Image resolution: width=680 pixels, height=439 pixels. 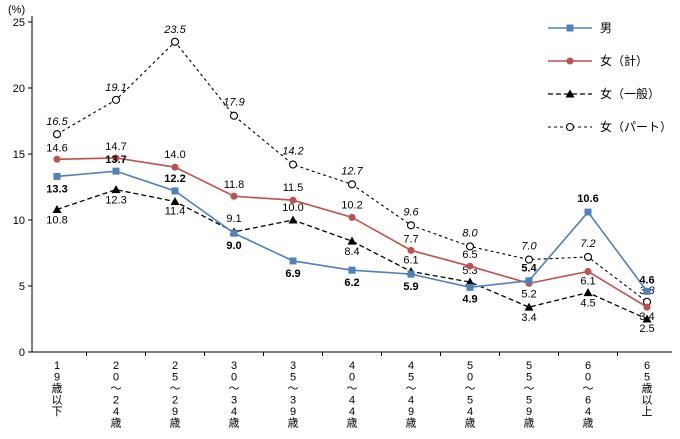 What do you see at coordinates (587, 304) in the screenshot?
I see `value-label-female_general: 4.5` at bounding box center [587, 304].